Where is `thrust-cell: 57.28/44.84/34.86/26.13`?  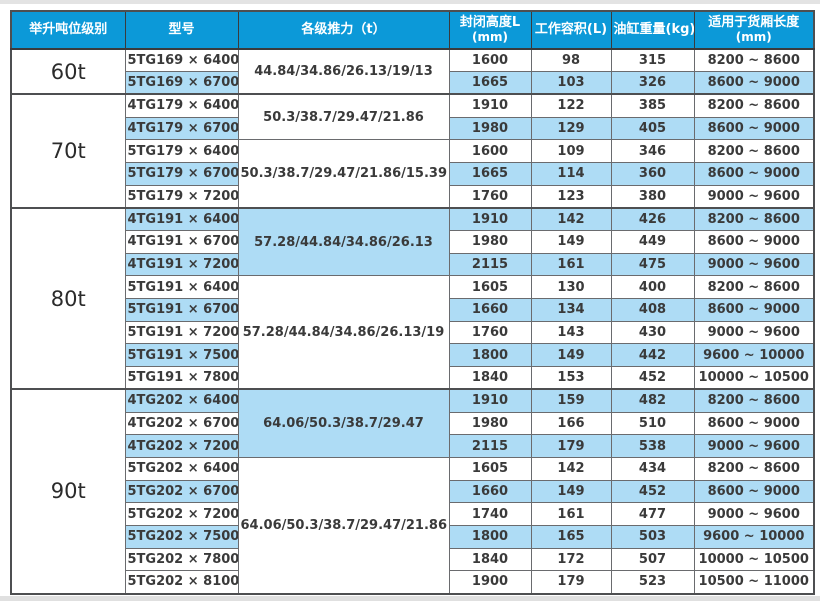
thrust-cell: 57.28/44.84/34.86/26.13 is located at coordinates (343, 241).